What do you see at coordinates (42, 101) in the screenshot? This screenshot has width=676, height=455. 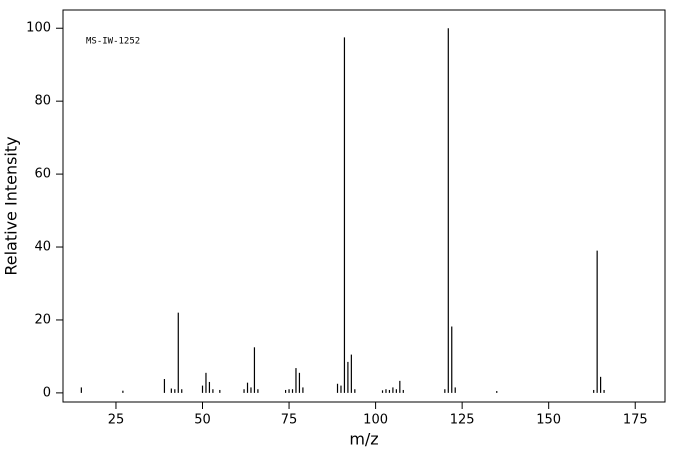 I see `y-tick-label: 80` at bounding box center [42, 101].